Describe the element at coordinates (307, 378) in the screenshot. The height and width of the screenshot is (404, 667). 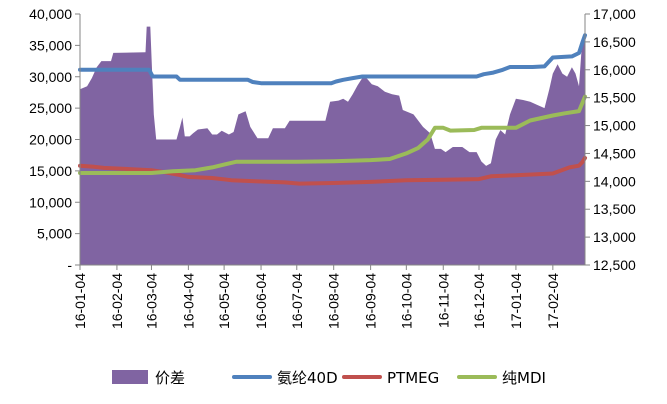
I see `legend-label: 氨纶40D` at that location.